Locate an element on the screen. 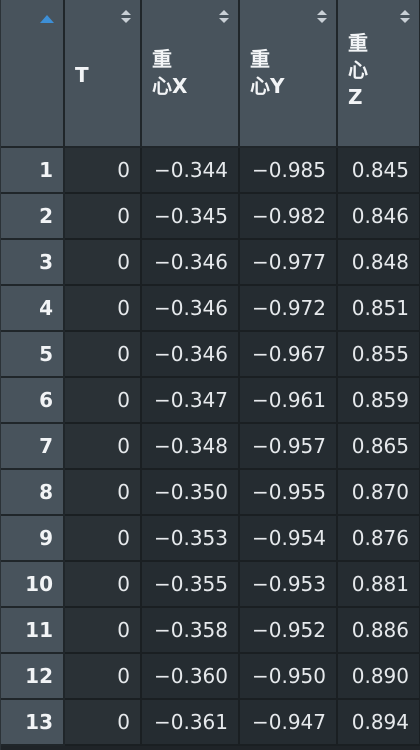  centroid-z-cell: 0.876 is located at coordinates (379, 539).